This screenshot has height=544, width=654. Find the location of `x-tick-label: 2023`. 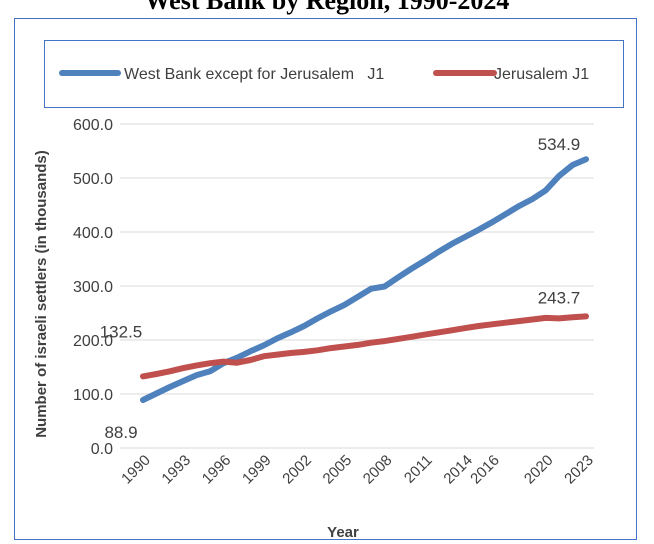

x-tick-label: 2023 is located at coordinates (579, 470).